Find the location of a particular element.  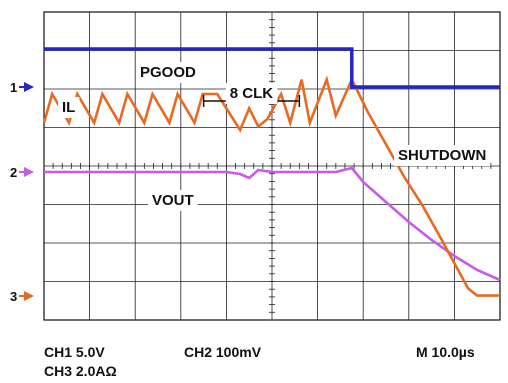

annotation-pgood: PGOOD is located at coordinates (168, 72).